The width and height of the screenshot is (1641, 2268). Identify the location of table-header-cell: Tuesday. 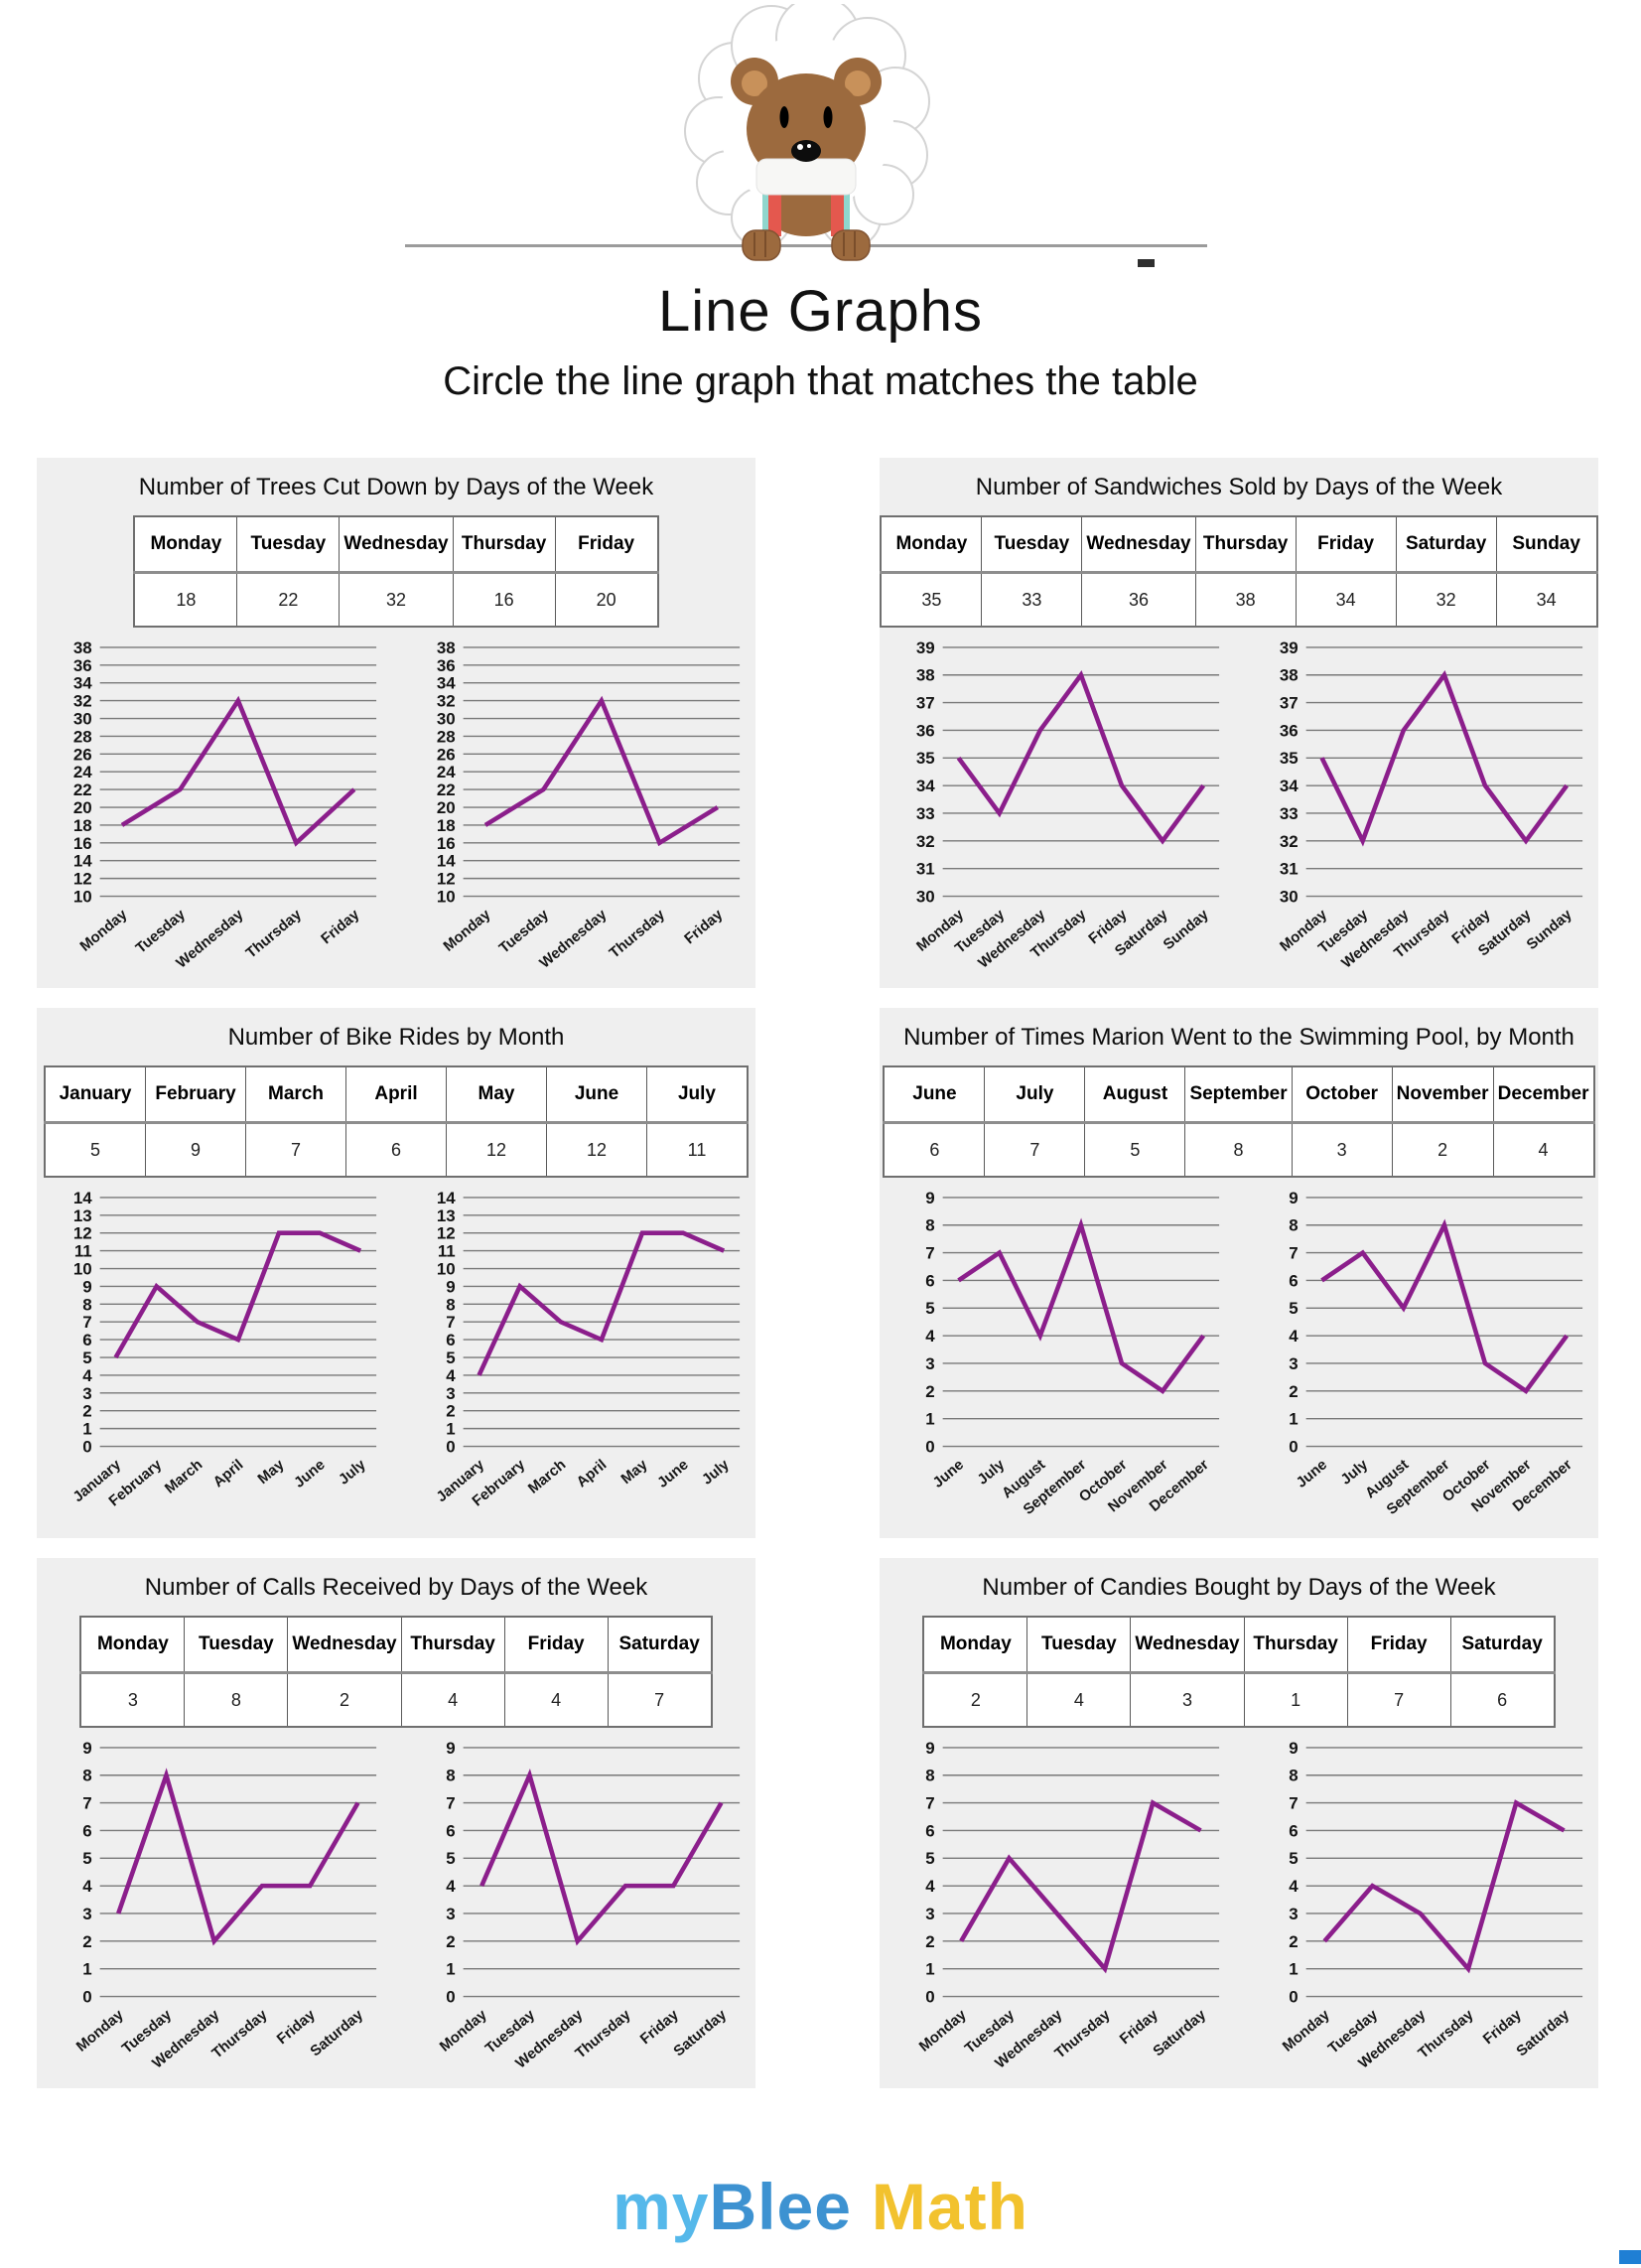
(288, 544).